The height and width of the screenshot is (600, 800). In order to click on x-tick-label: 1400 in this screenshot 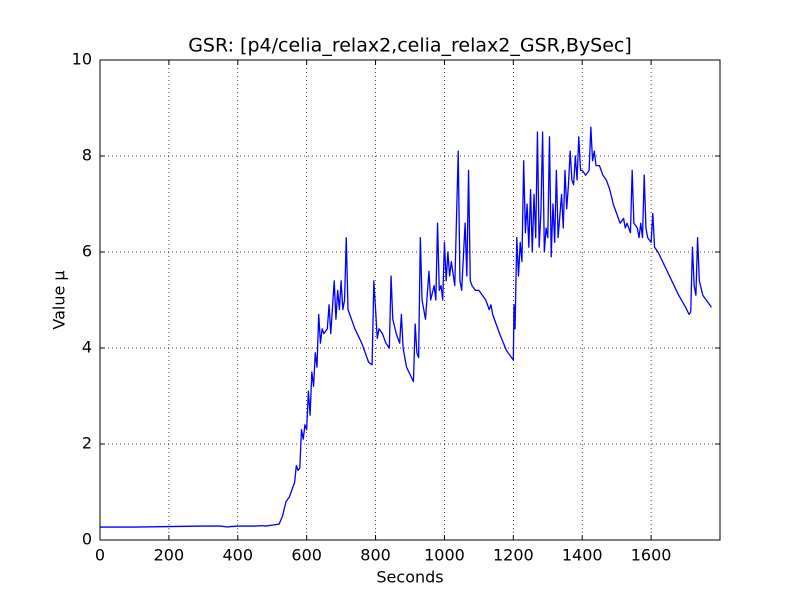, I will do `click(582, 555)`.